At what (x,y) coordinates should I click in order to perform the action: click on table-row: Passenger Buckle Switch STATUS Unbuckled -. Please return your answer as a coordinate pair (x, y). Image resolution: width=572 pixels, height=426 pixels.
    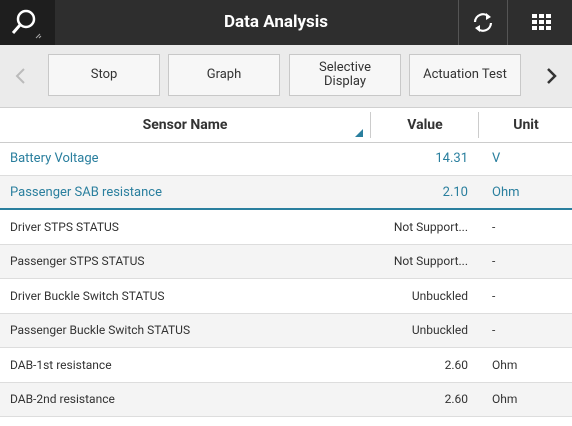
    Looking at the image, I should click on (286, 330).